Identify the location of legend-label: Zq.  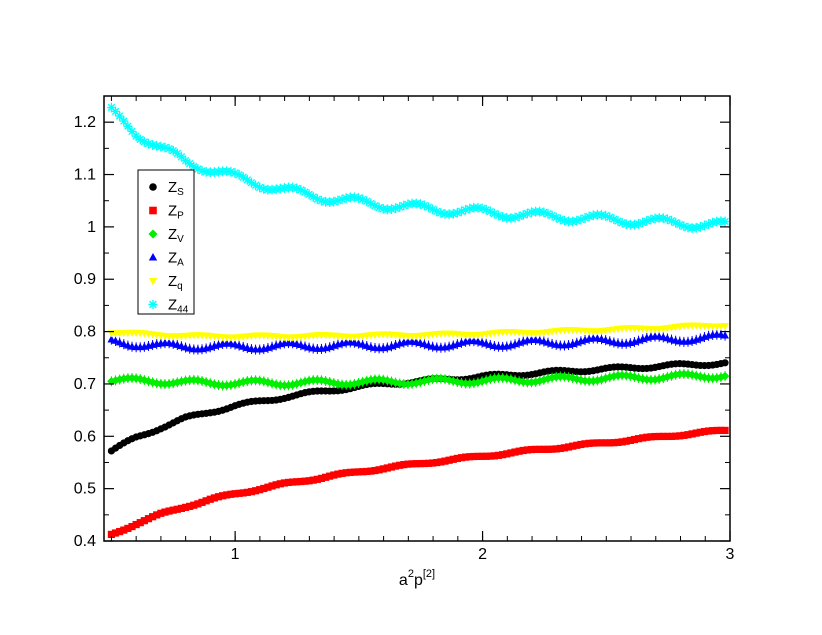
(175, 282).